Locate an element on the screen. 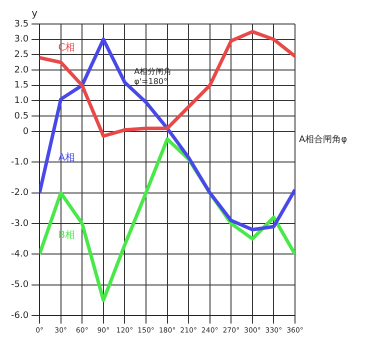  y-tick-label: 0 is located at coordinates (25, 131).